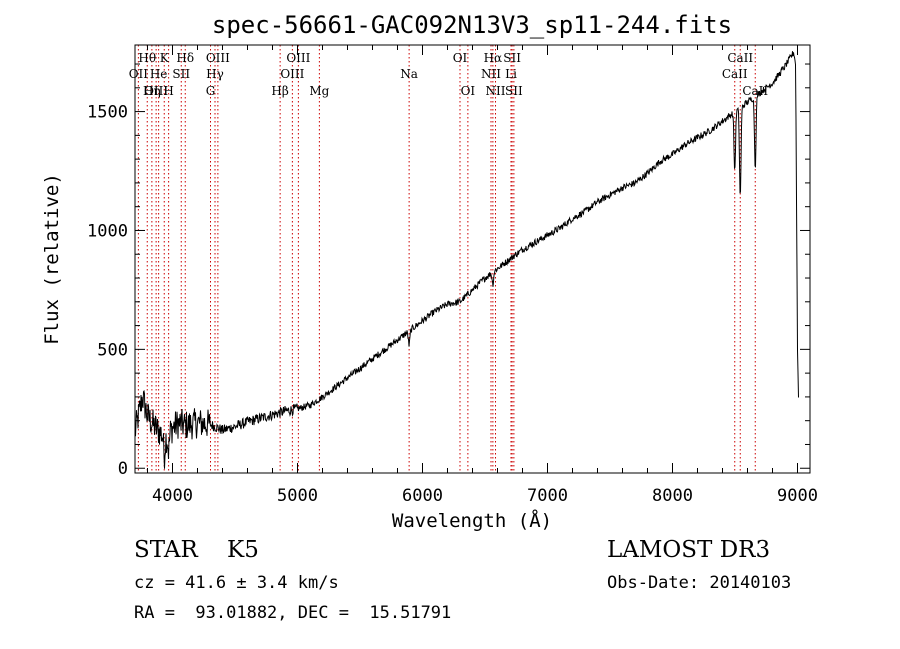  Describe the element at coordinates (511, 74) in the screenshot. I see `spectral-line-label: Li` at that location.